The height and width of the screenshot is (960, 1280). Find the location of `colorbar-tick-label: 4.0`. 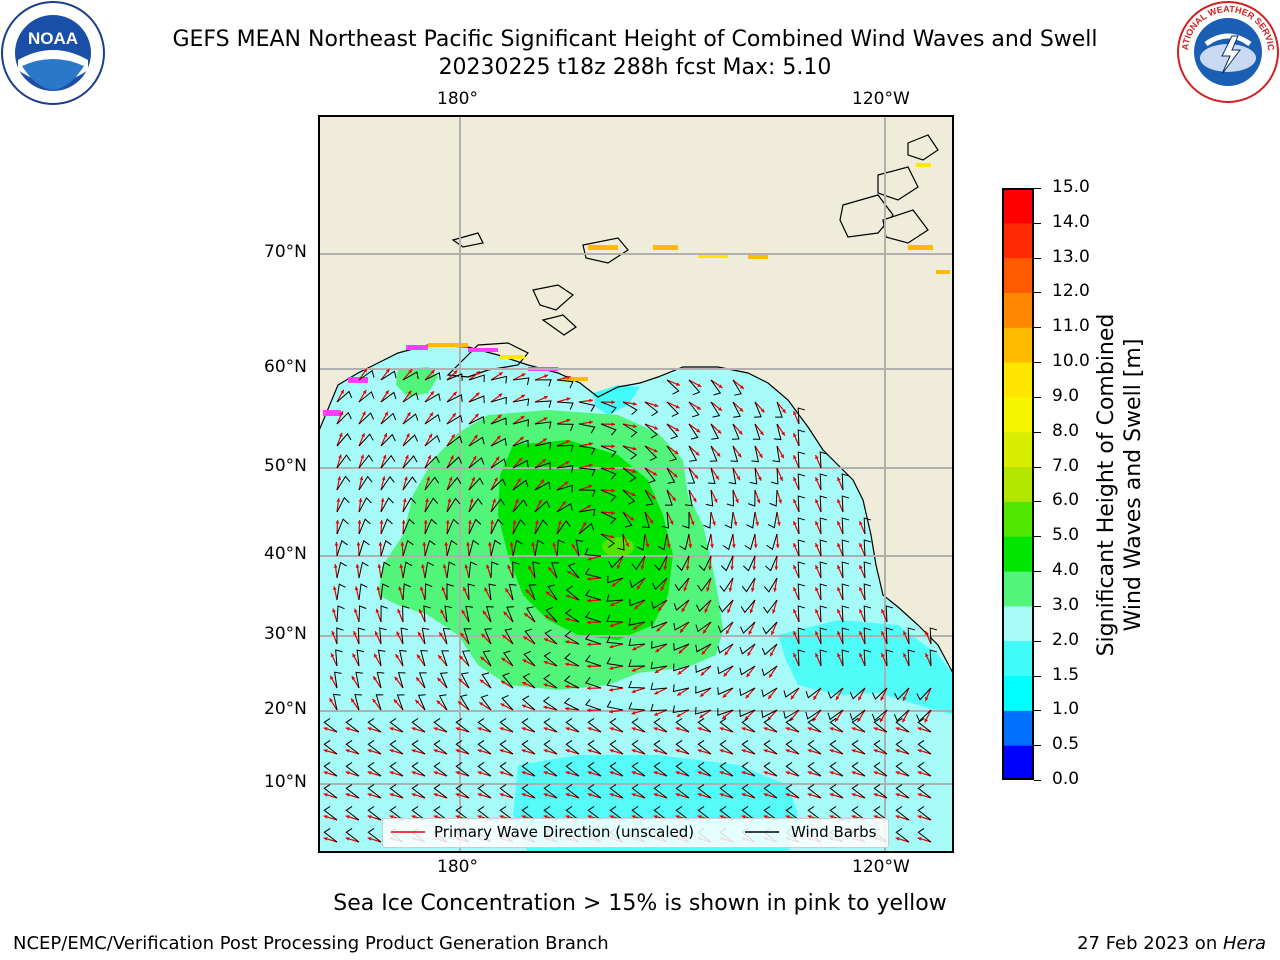

colorbar-tick-label: 4.0 is located at coordinates (1066, 570).